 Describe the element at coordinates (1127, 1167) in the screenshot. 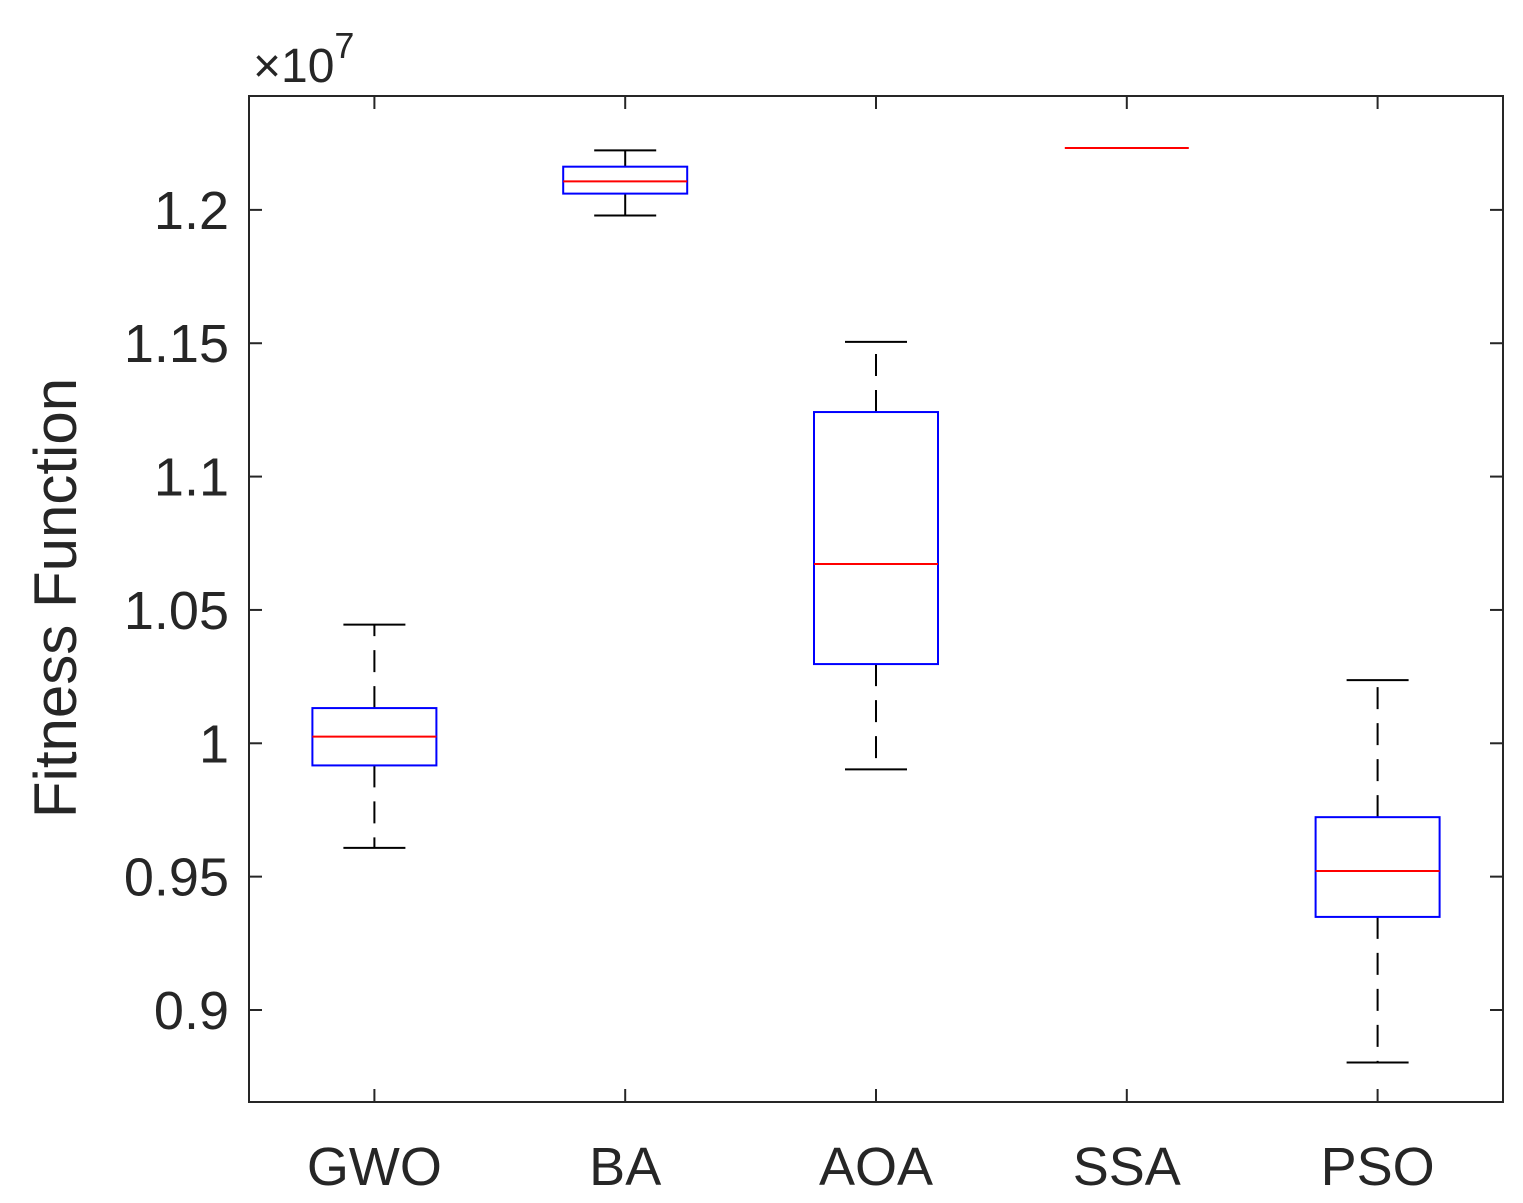

I see `x-tick-label: SSA` at that location.